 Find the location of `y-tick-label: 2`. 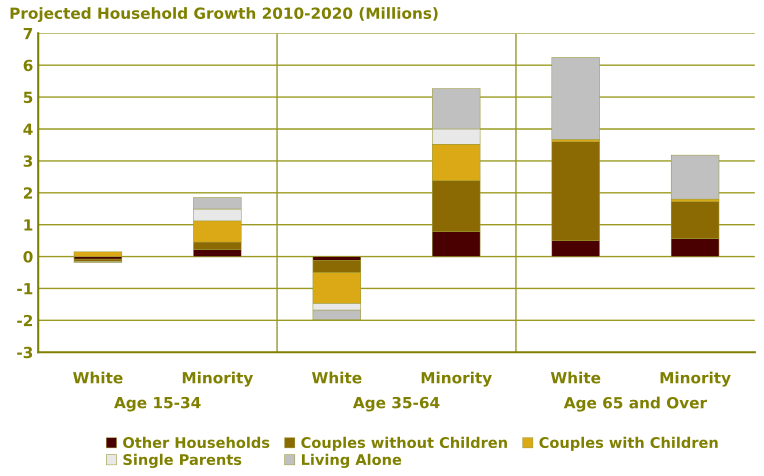

y-tick-label: 2 is located at coordinates (28, 193).